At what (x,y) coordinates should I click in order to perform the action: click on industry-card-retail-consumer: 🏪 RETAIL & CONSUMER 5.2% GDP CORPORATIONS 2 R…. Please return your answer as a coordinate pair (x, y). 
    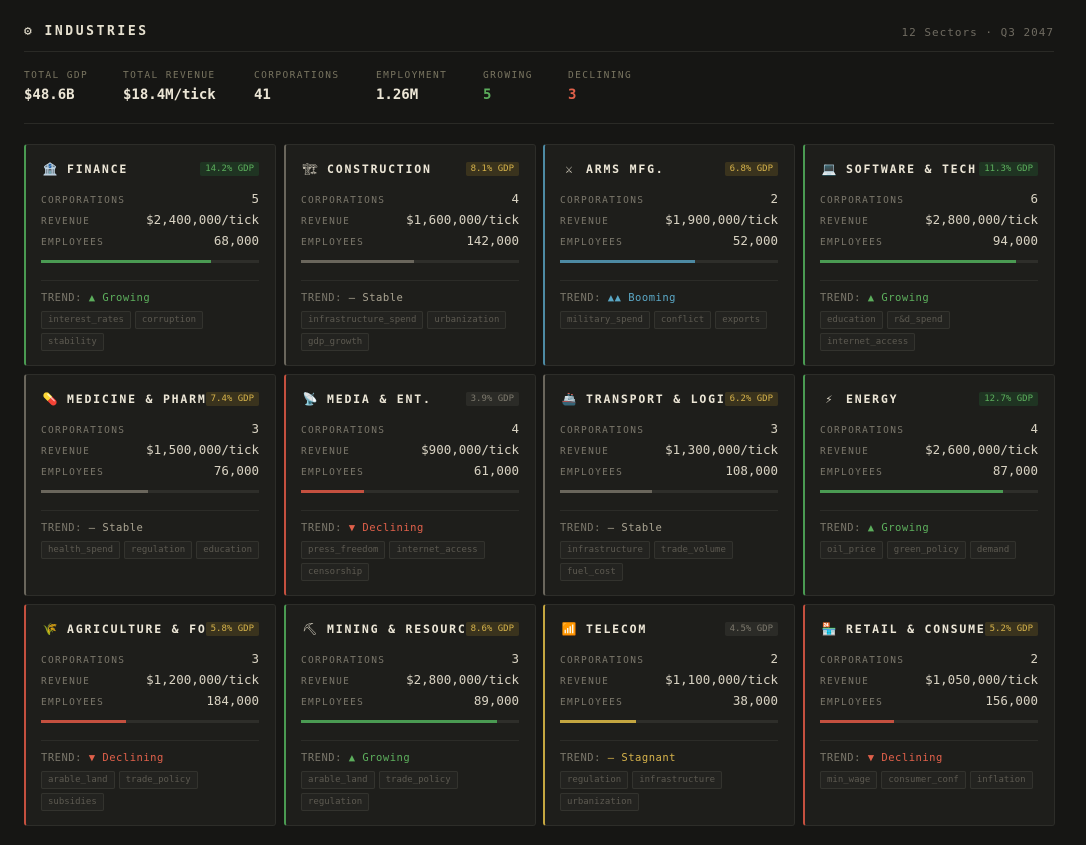
    Looking at the image, I should click on (929, 715).